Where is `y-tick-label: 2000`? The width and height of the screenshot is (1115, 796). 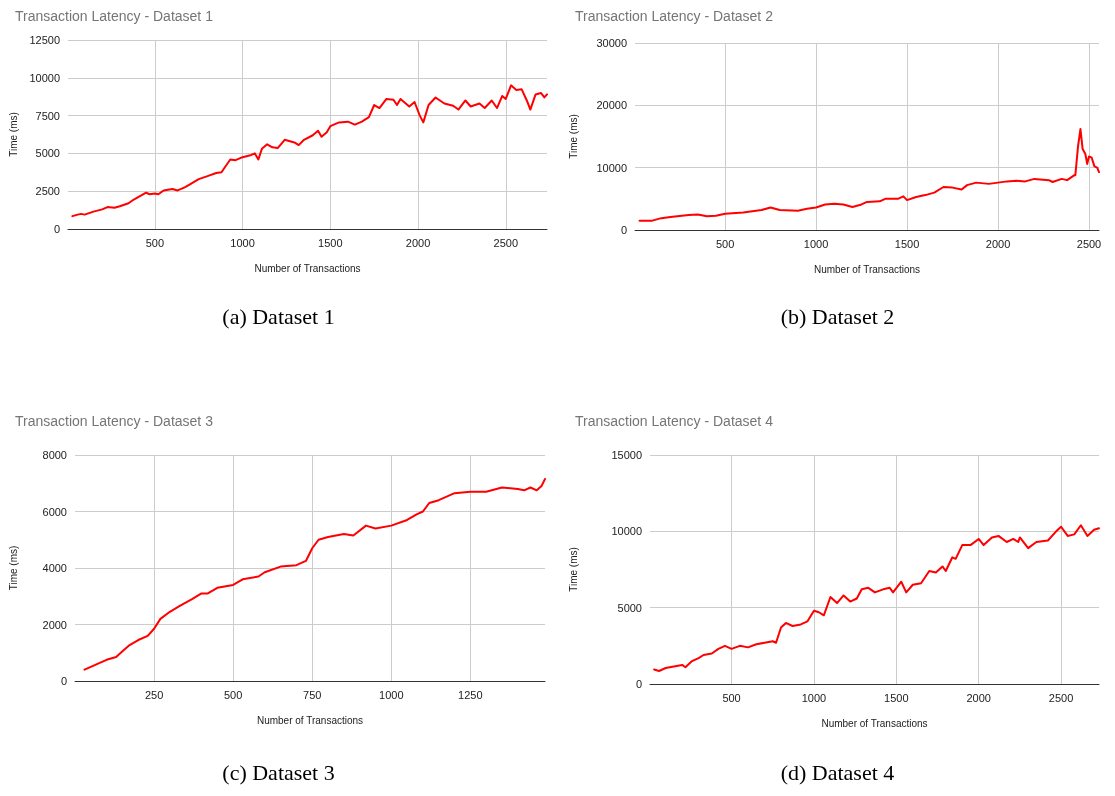 y-tick-label: 2000 is located at coordinates (54, 624).